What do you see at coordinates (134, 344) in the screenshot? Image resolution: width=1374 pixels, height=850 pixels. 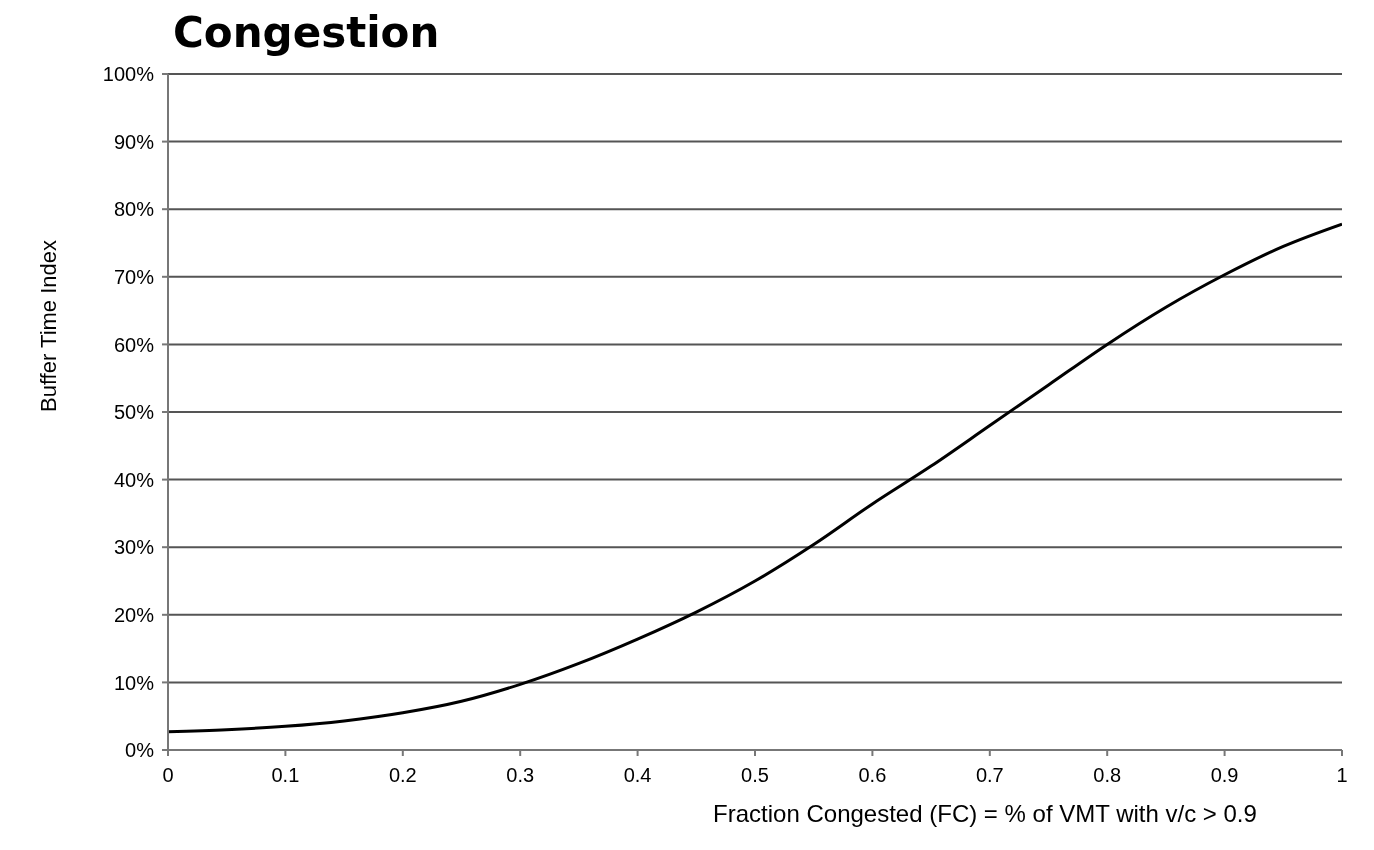 I see `y-tick-label: 60%` at bounding box center [134, 344].